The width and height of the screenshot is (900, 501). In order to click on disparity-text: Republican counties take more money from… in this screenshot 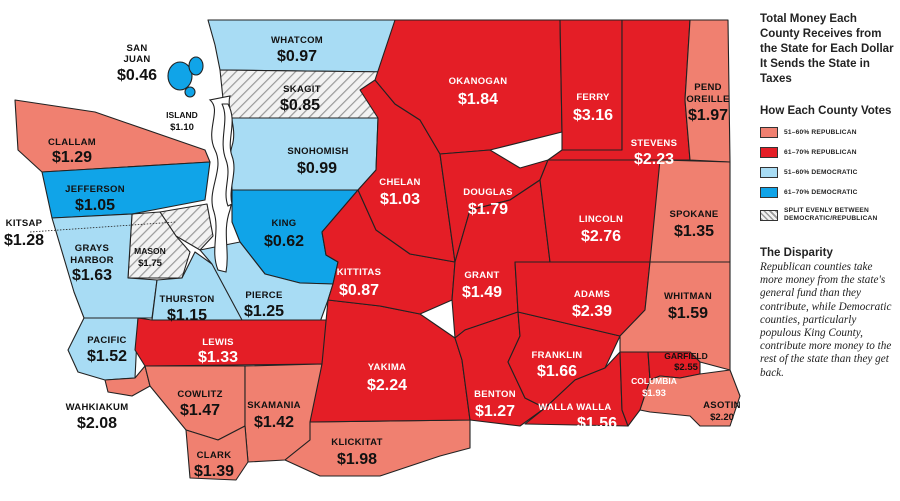, I will do `click(826, 320)`.